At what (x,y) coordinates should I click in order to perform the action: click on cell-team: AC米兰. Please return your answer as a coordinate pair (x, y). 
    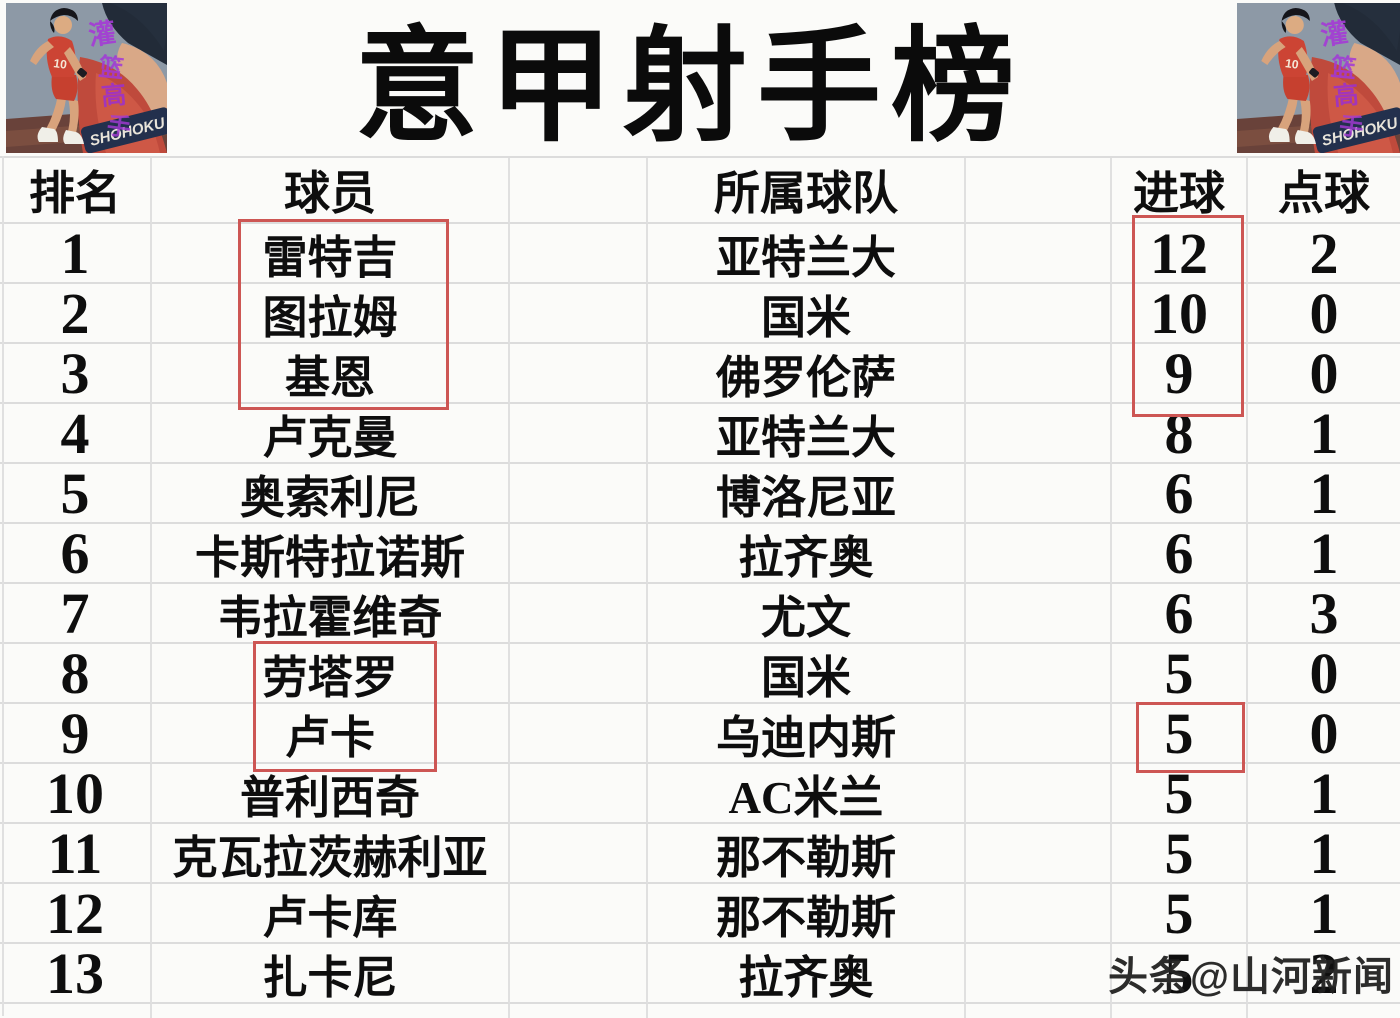
    Looking at the image, I should click on (807, 794).